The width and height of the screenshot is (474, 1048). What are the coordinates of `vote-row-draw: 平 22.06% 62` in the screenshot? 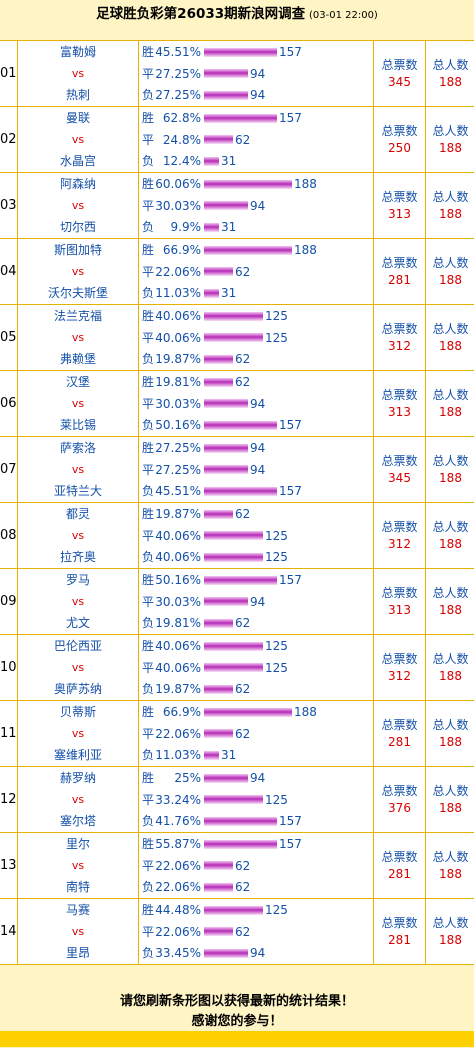 It's located at (257, 734).